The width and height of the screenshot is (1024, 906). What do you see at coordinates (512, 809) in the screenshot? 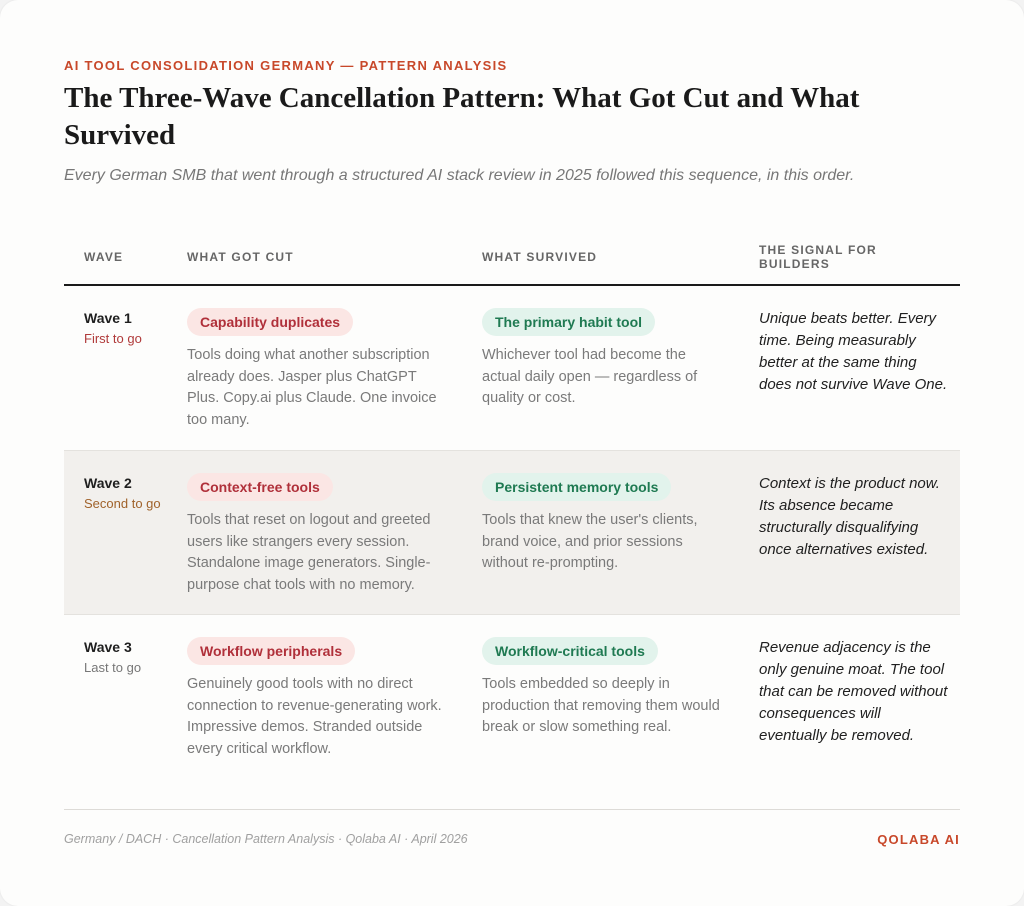
I see `footer-divider` at bounding box center [512, 809].